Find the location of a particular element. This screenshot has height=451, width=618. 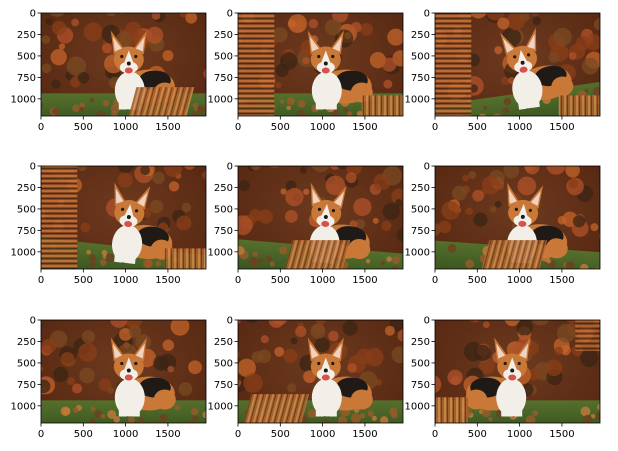

image-panel-4: 0 500 1000 1500 0 250 500 750 1000 is located at coordinates (109, 224).